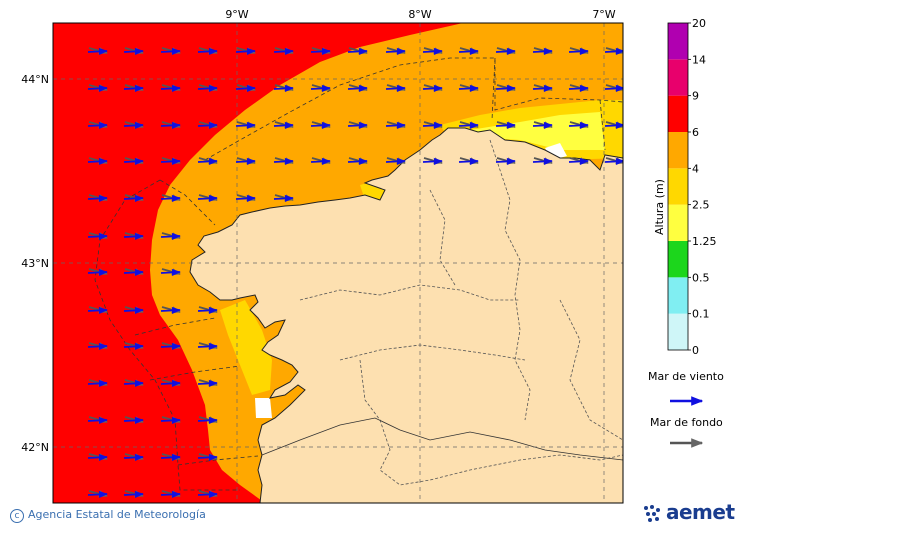 The width and height of the screenshot is (900, 533). I want to click on lat-label-42n: 42°N, so click(35, 447).